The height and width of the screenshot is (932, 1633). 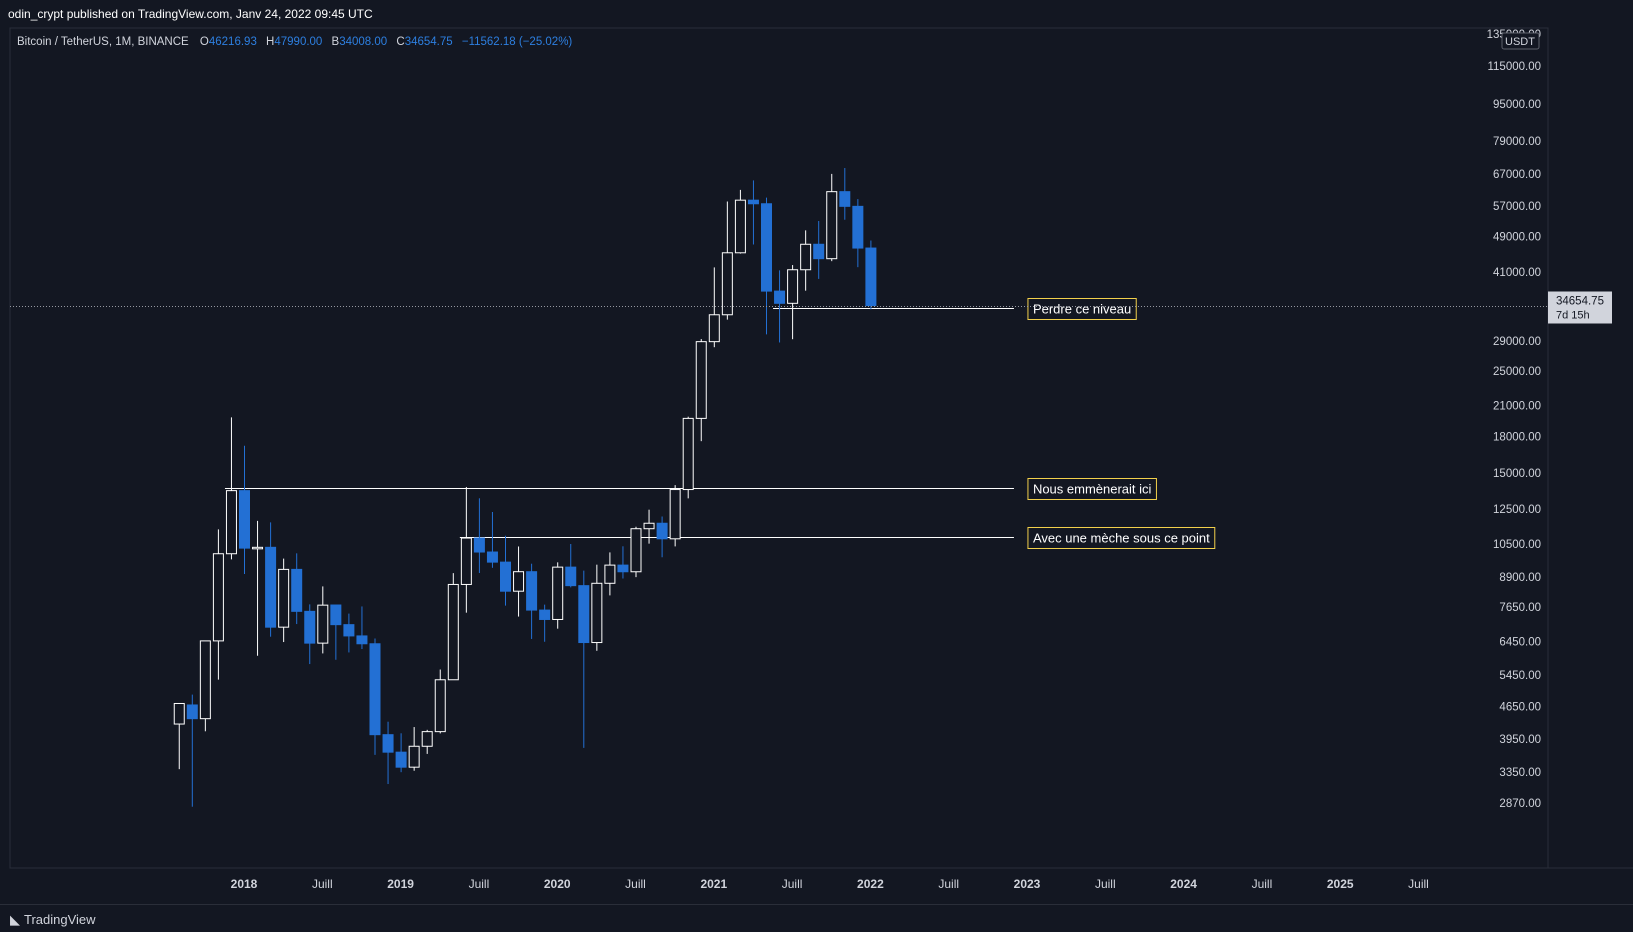 What do you see at coordinates (204, 42) in the screenshot?
I see `legend-o-label: O` at bounding box center [204, 42].